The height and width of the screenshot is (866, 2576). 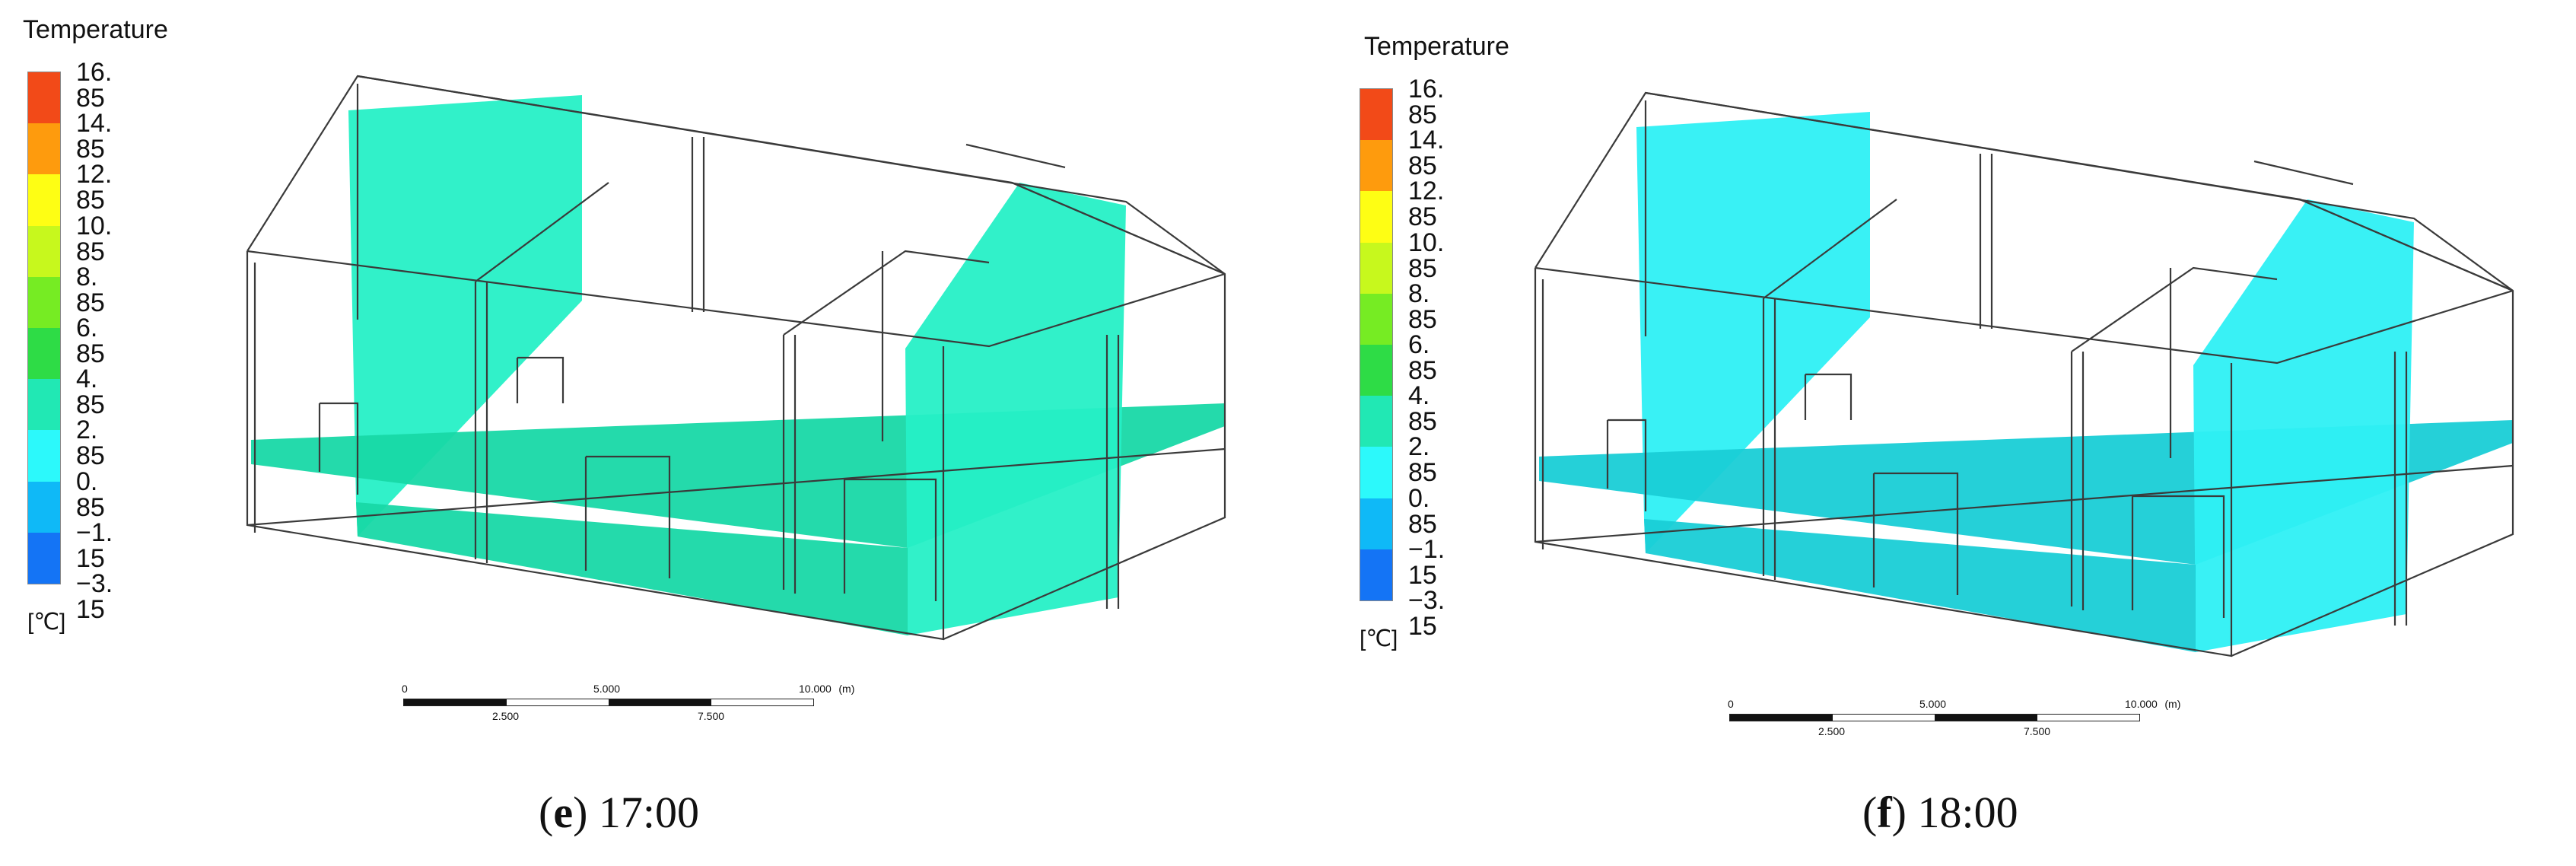 I want to click on caption-time: 18:00, so click(x=1968, y=812).